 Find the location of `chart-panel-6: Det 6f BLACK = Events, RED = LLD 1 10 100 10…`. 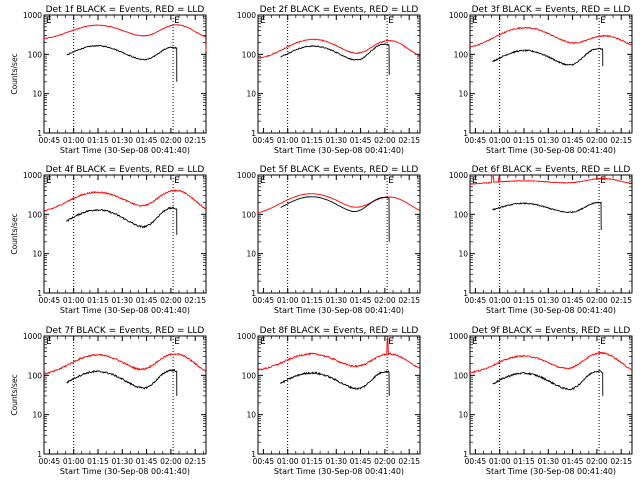

chart-panel-6: Det 6f BLACK = Events, RED = LLD 1 10 100 10… is located at coordinates (541, 240).